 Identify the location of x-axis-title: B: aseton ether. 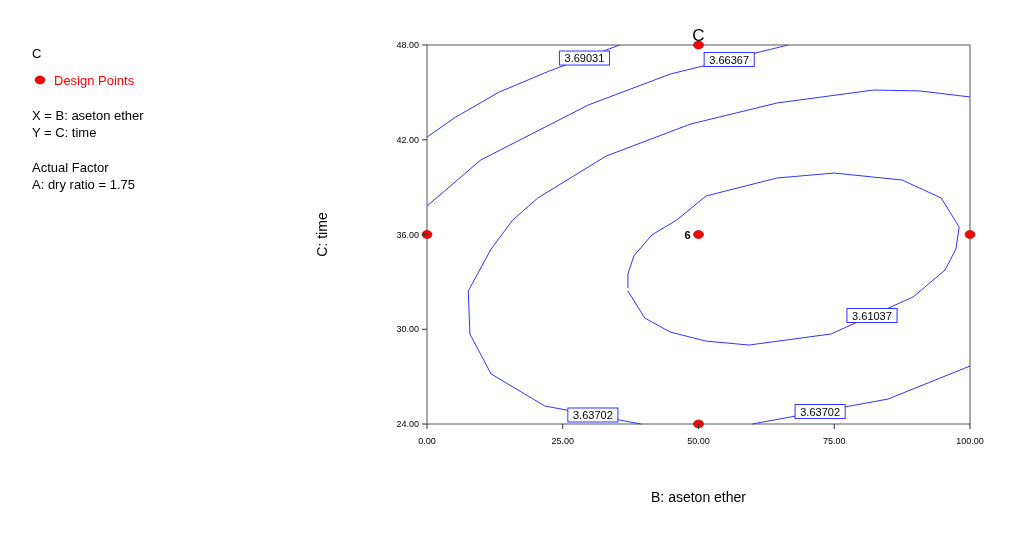
(699, 497).